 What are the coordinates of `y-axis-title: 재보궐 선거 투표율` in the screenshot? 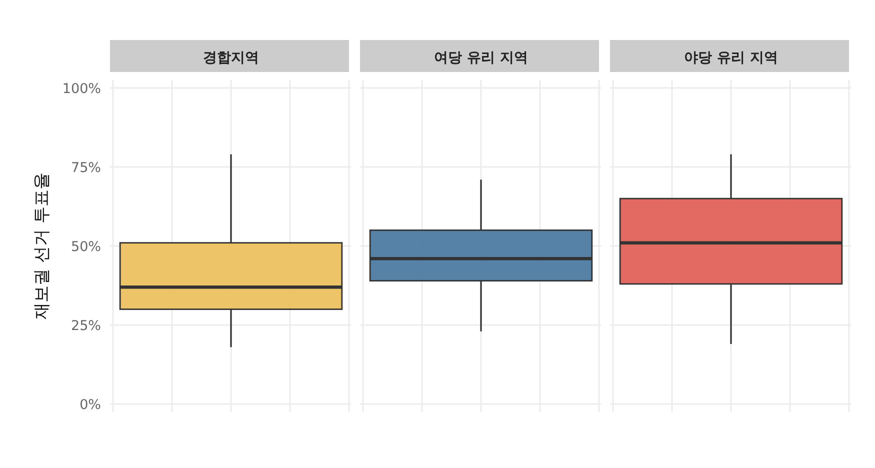 It's located at (42, 246).